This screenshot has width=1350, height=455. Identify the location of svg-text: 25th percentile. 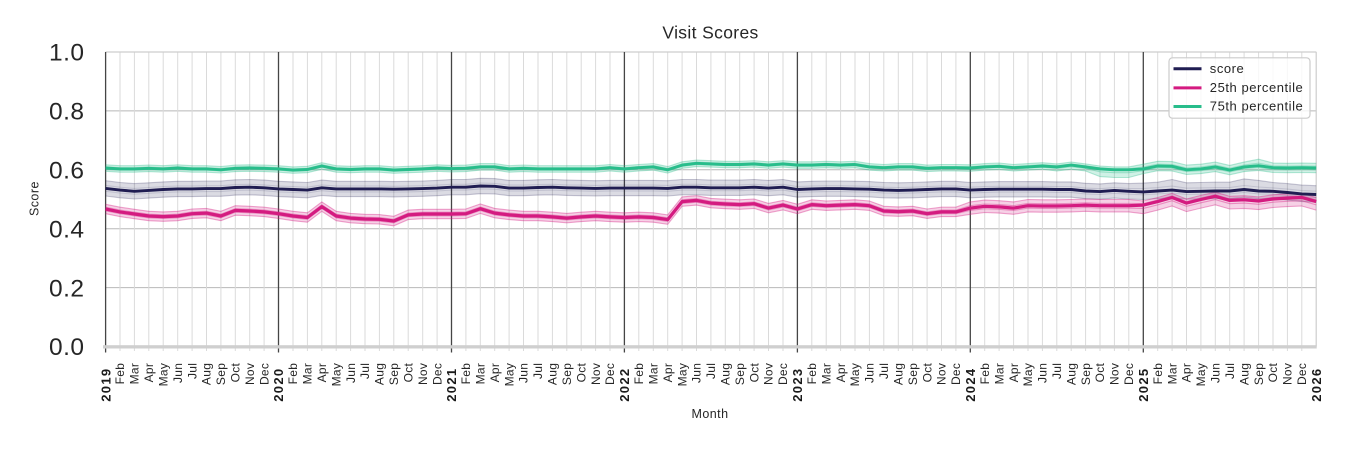
(1257, 87).